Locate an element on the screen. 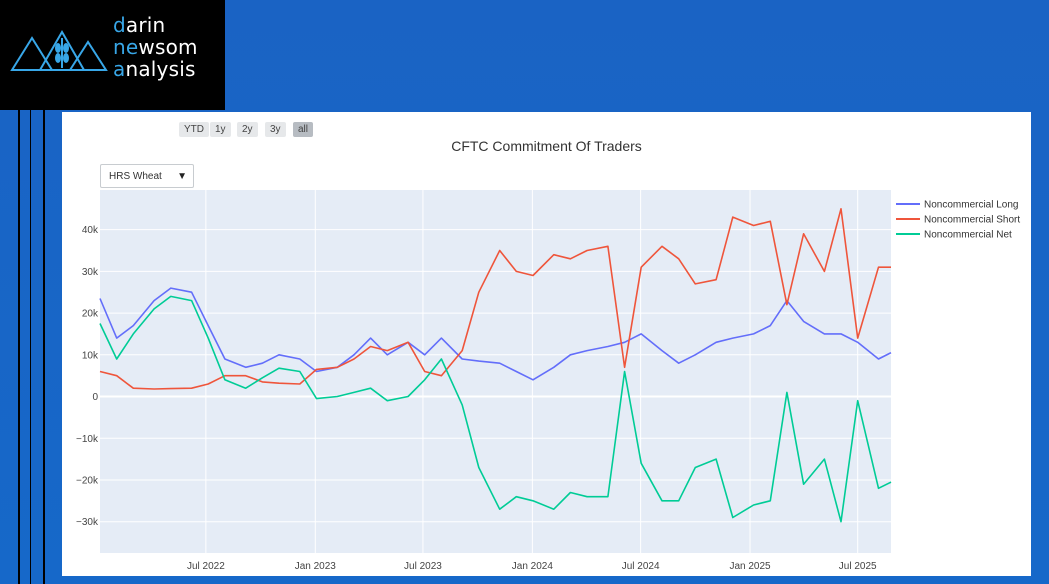  chevron-down-icon: ▼ is located at coordinates (182, 176).